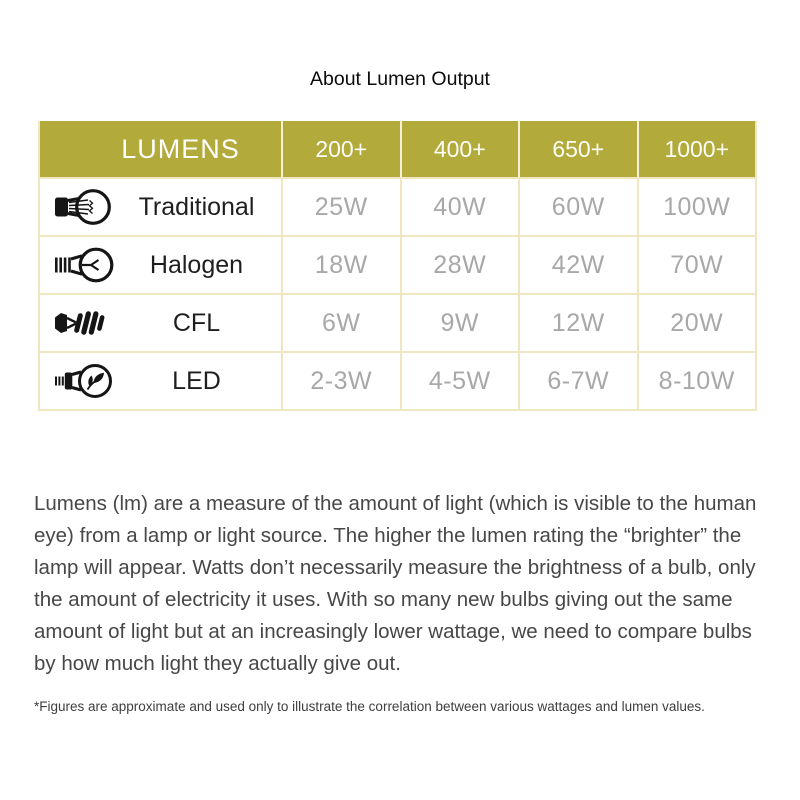 Image resolution: width=800 pixels, height=800 pixels. What do you see at coordinates (87, 265) in the screenshot?
I see `halogen-bulb-icon` at bounding box center [87, 265].